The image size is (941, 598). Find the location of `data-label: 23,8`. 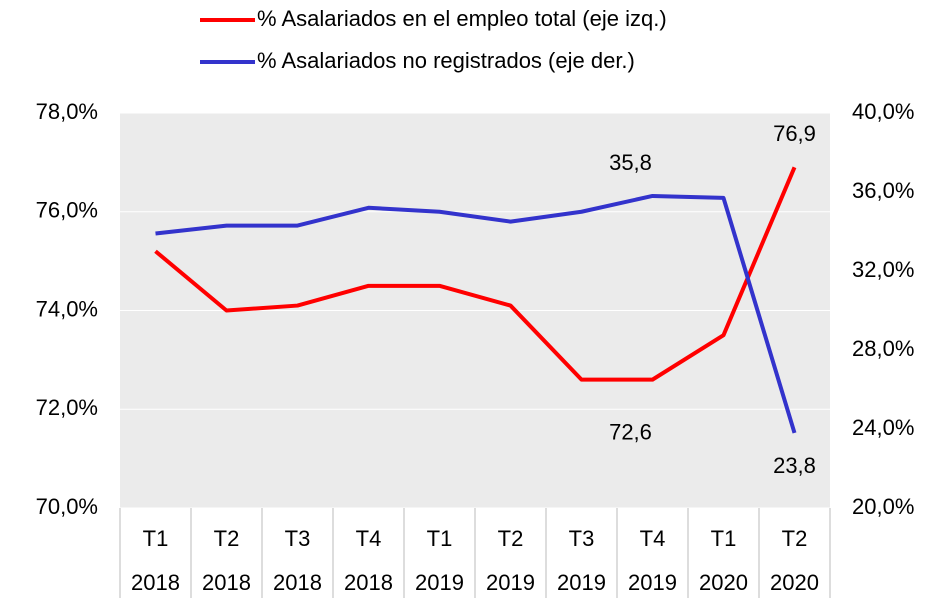

data-label: 23,8 is located at coordinates (794, 465).